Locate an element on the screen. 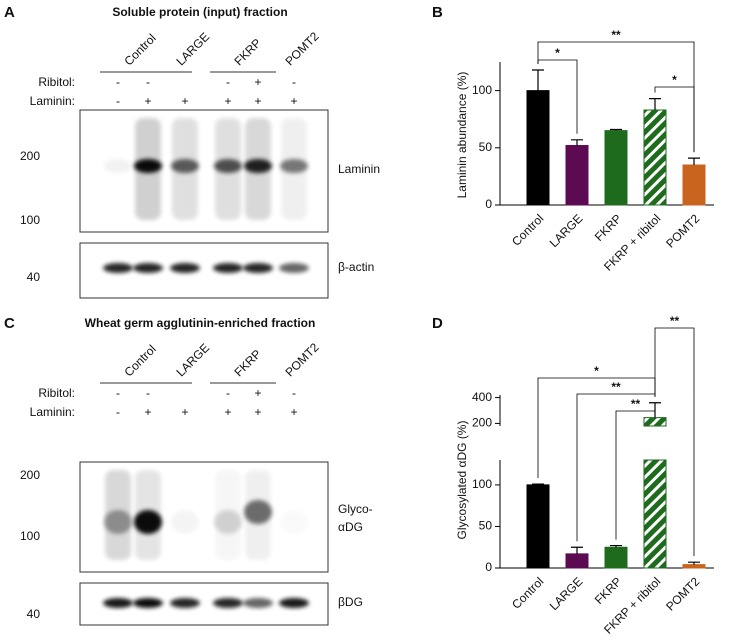 This screenshot has height=641, width=753. panel-title: Soluble protein (input) fraction is located at coordinates (199, 12).